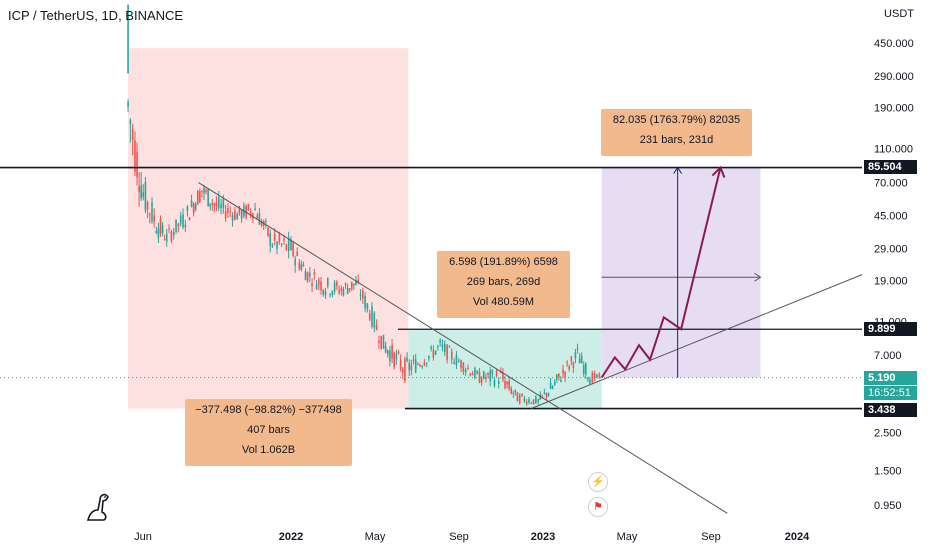  Describe the element at coordinates (598, 482) in the screenshot. I see `lightning-event-icon: ⚡` at that location.